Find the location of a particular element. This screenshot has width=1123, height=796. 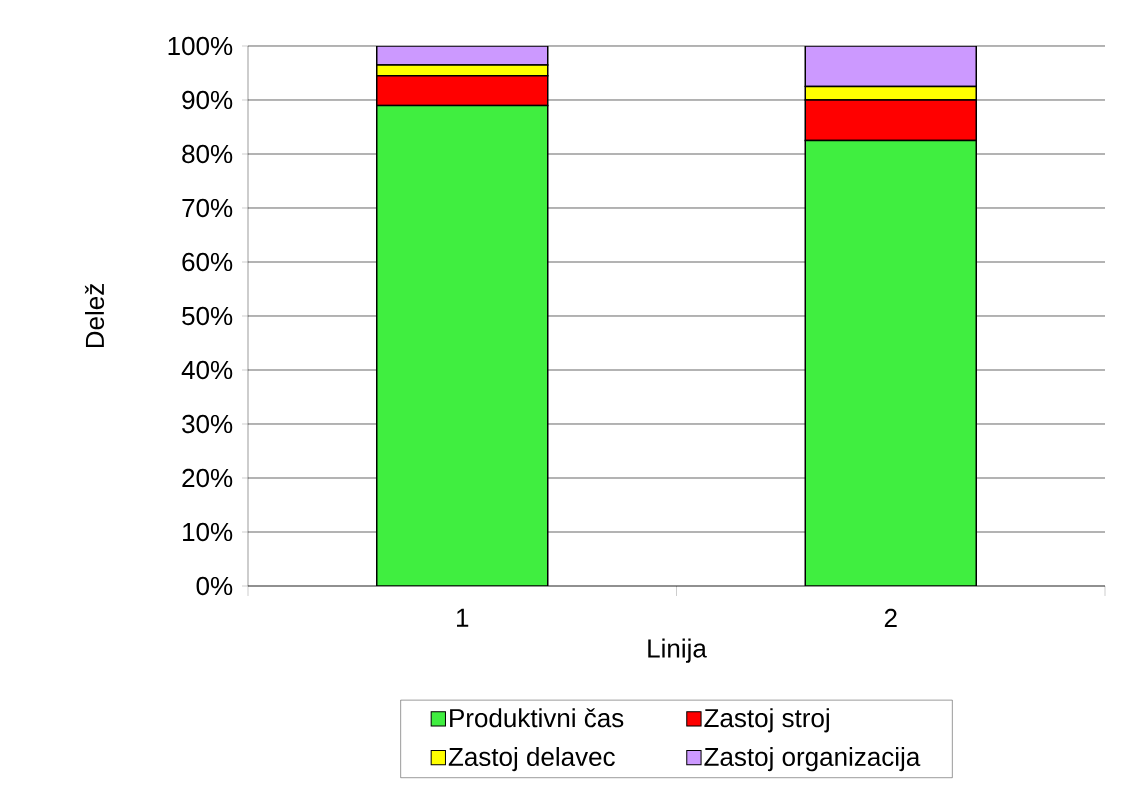

y-tick-label: 0% is located at coordinates (214, 586).